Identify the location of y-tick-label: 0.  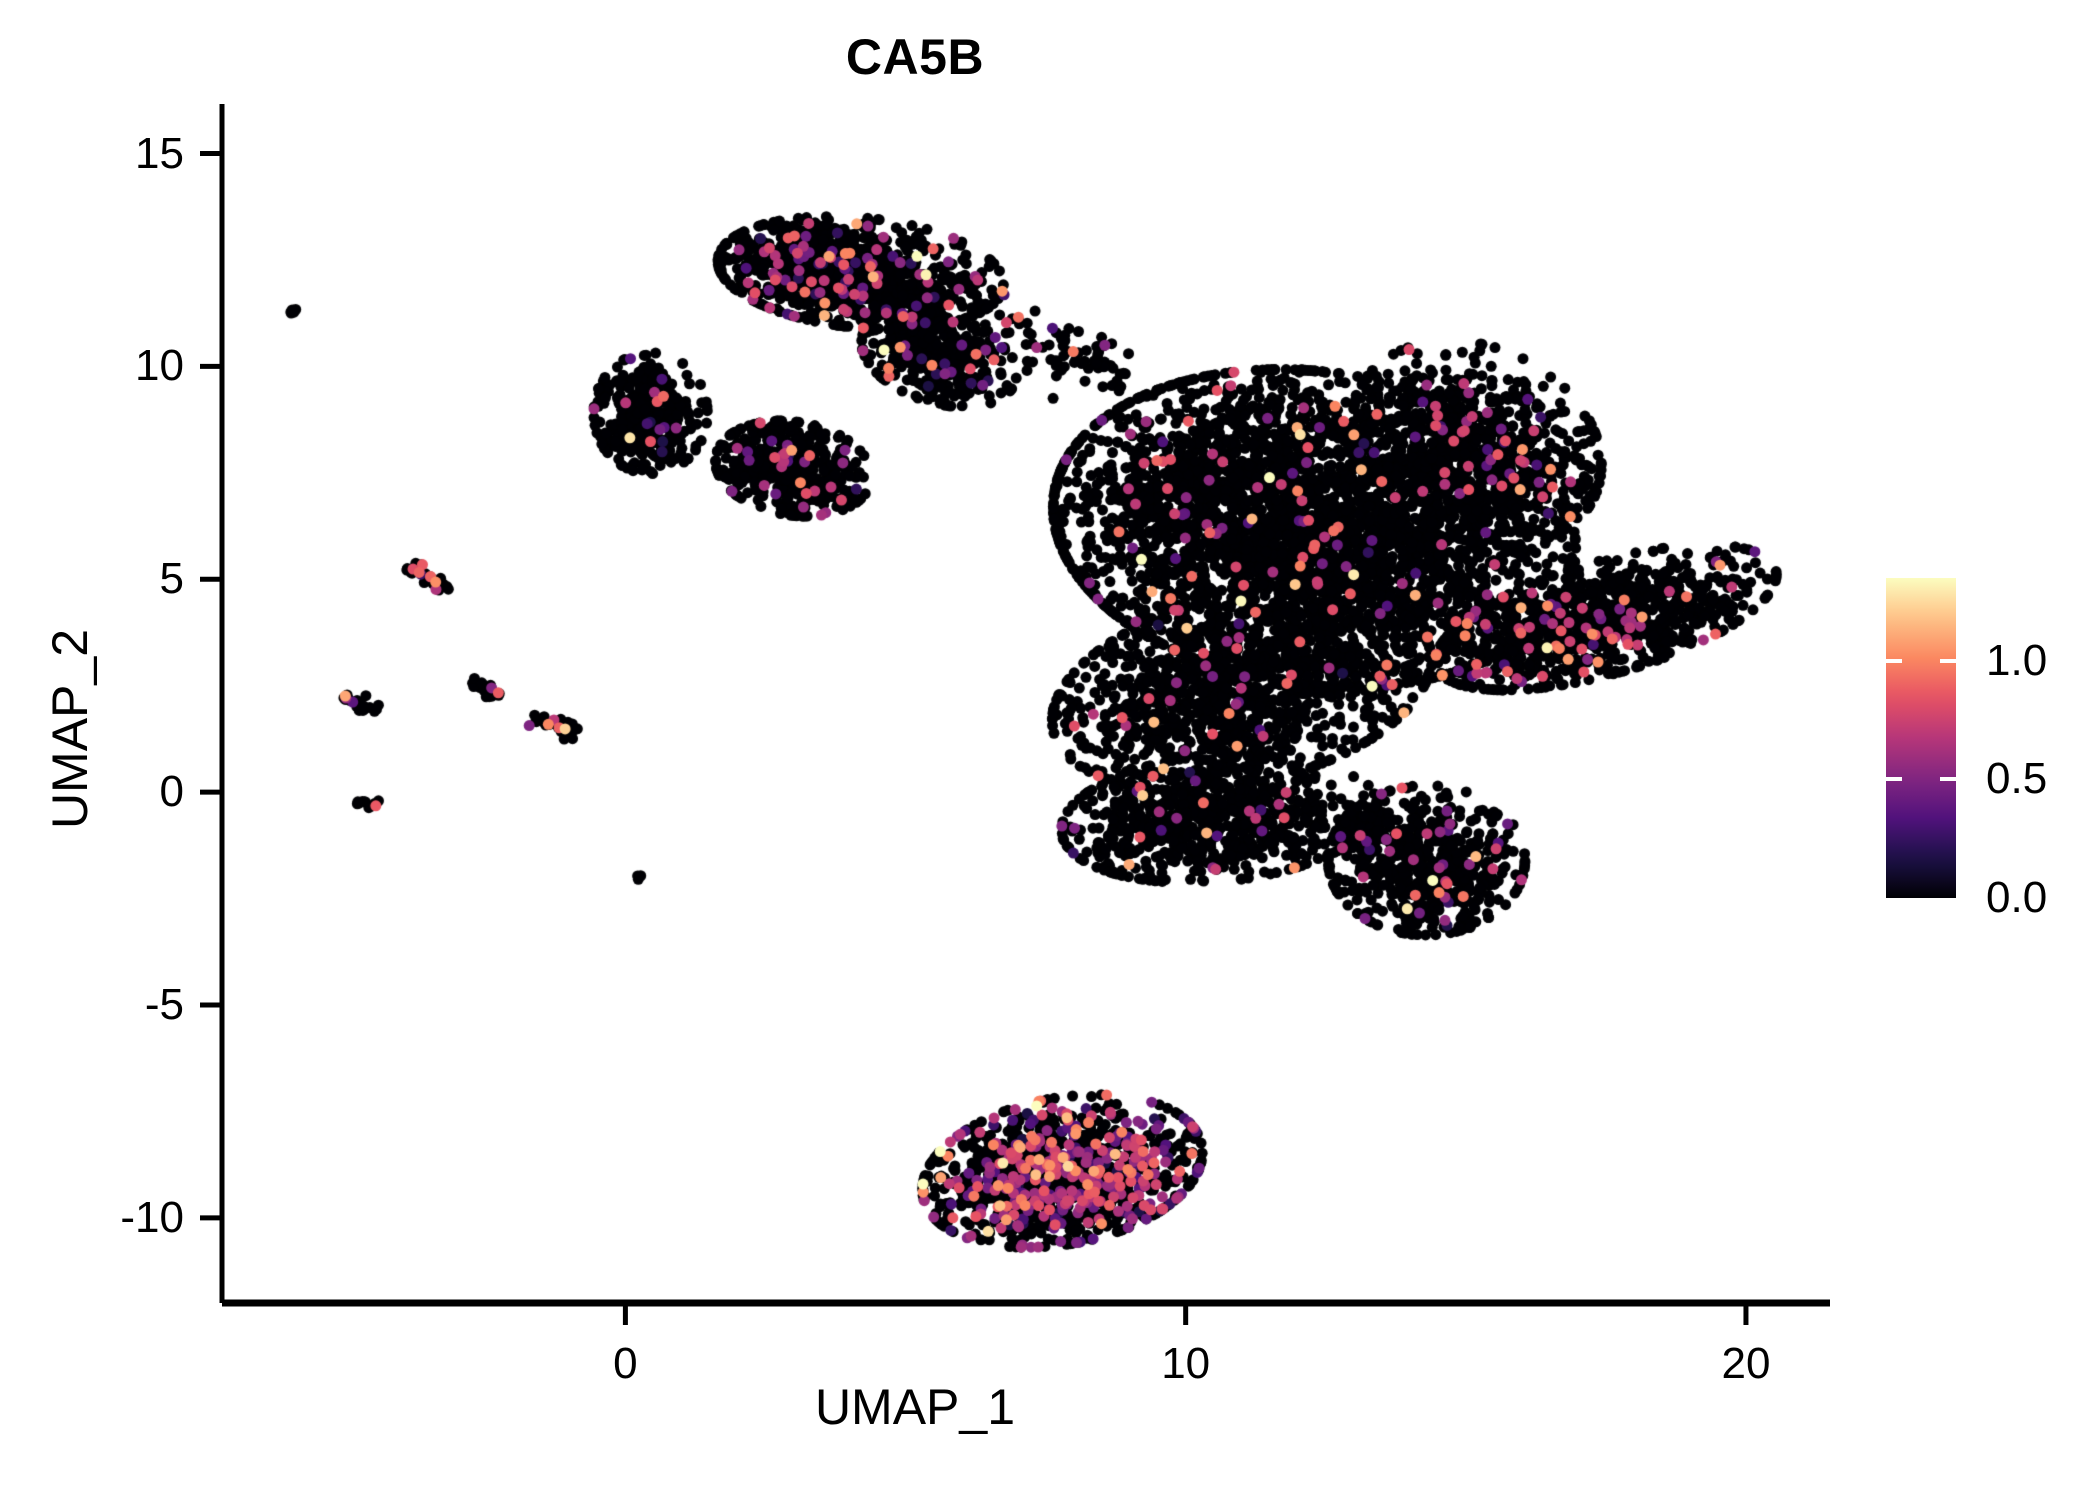
(171, 792).